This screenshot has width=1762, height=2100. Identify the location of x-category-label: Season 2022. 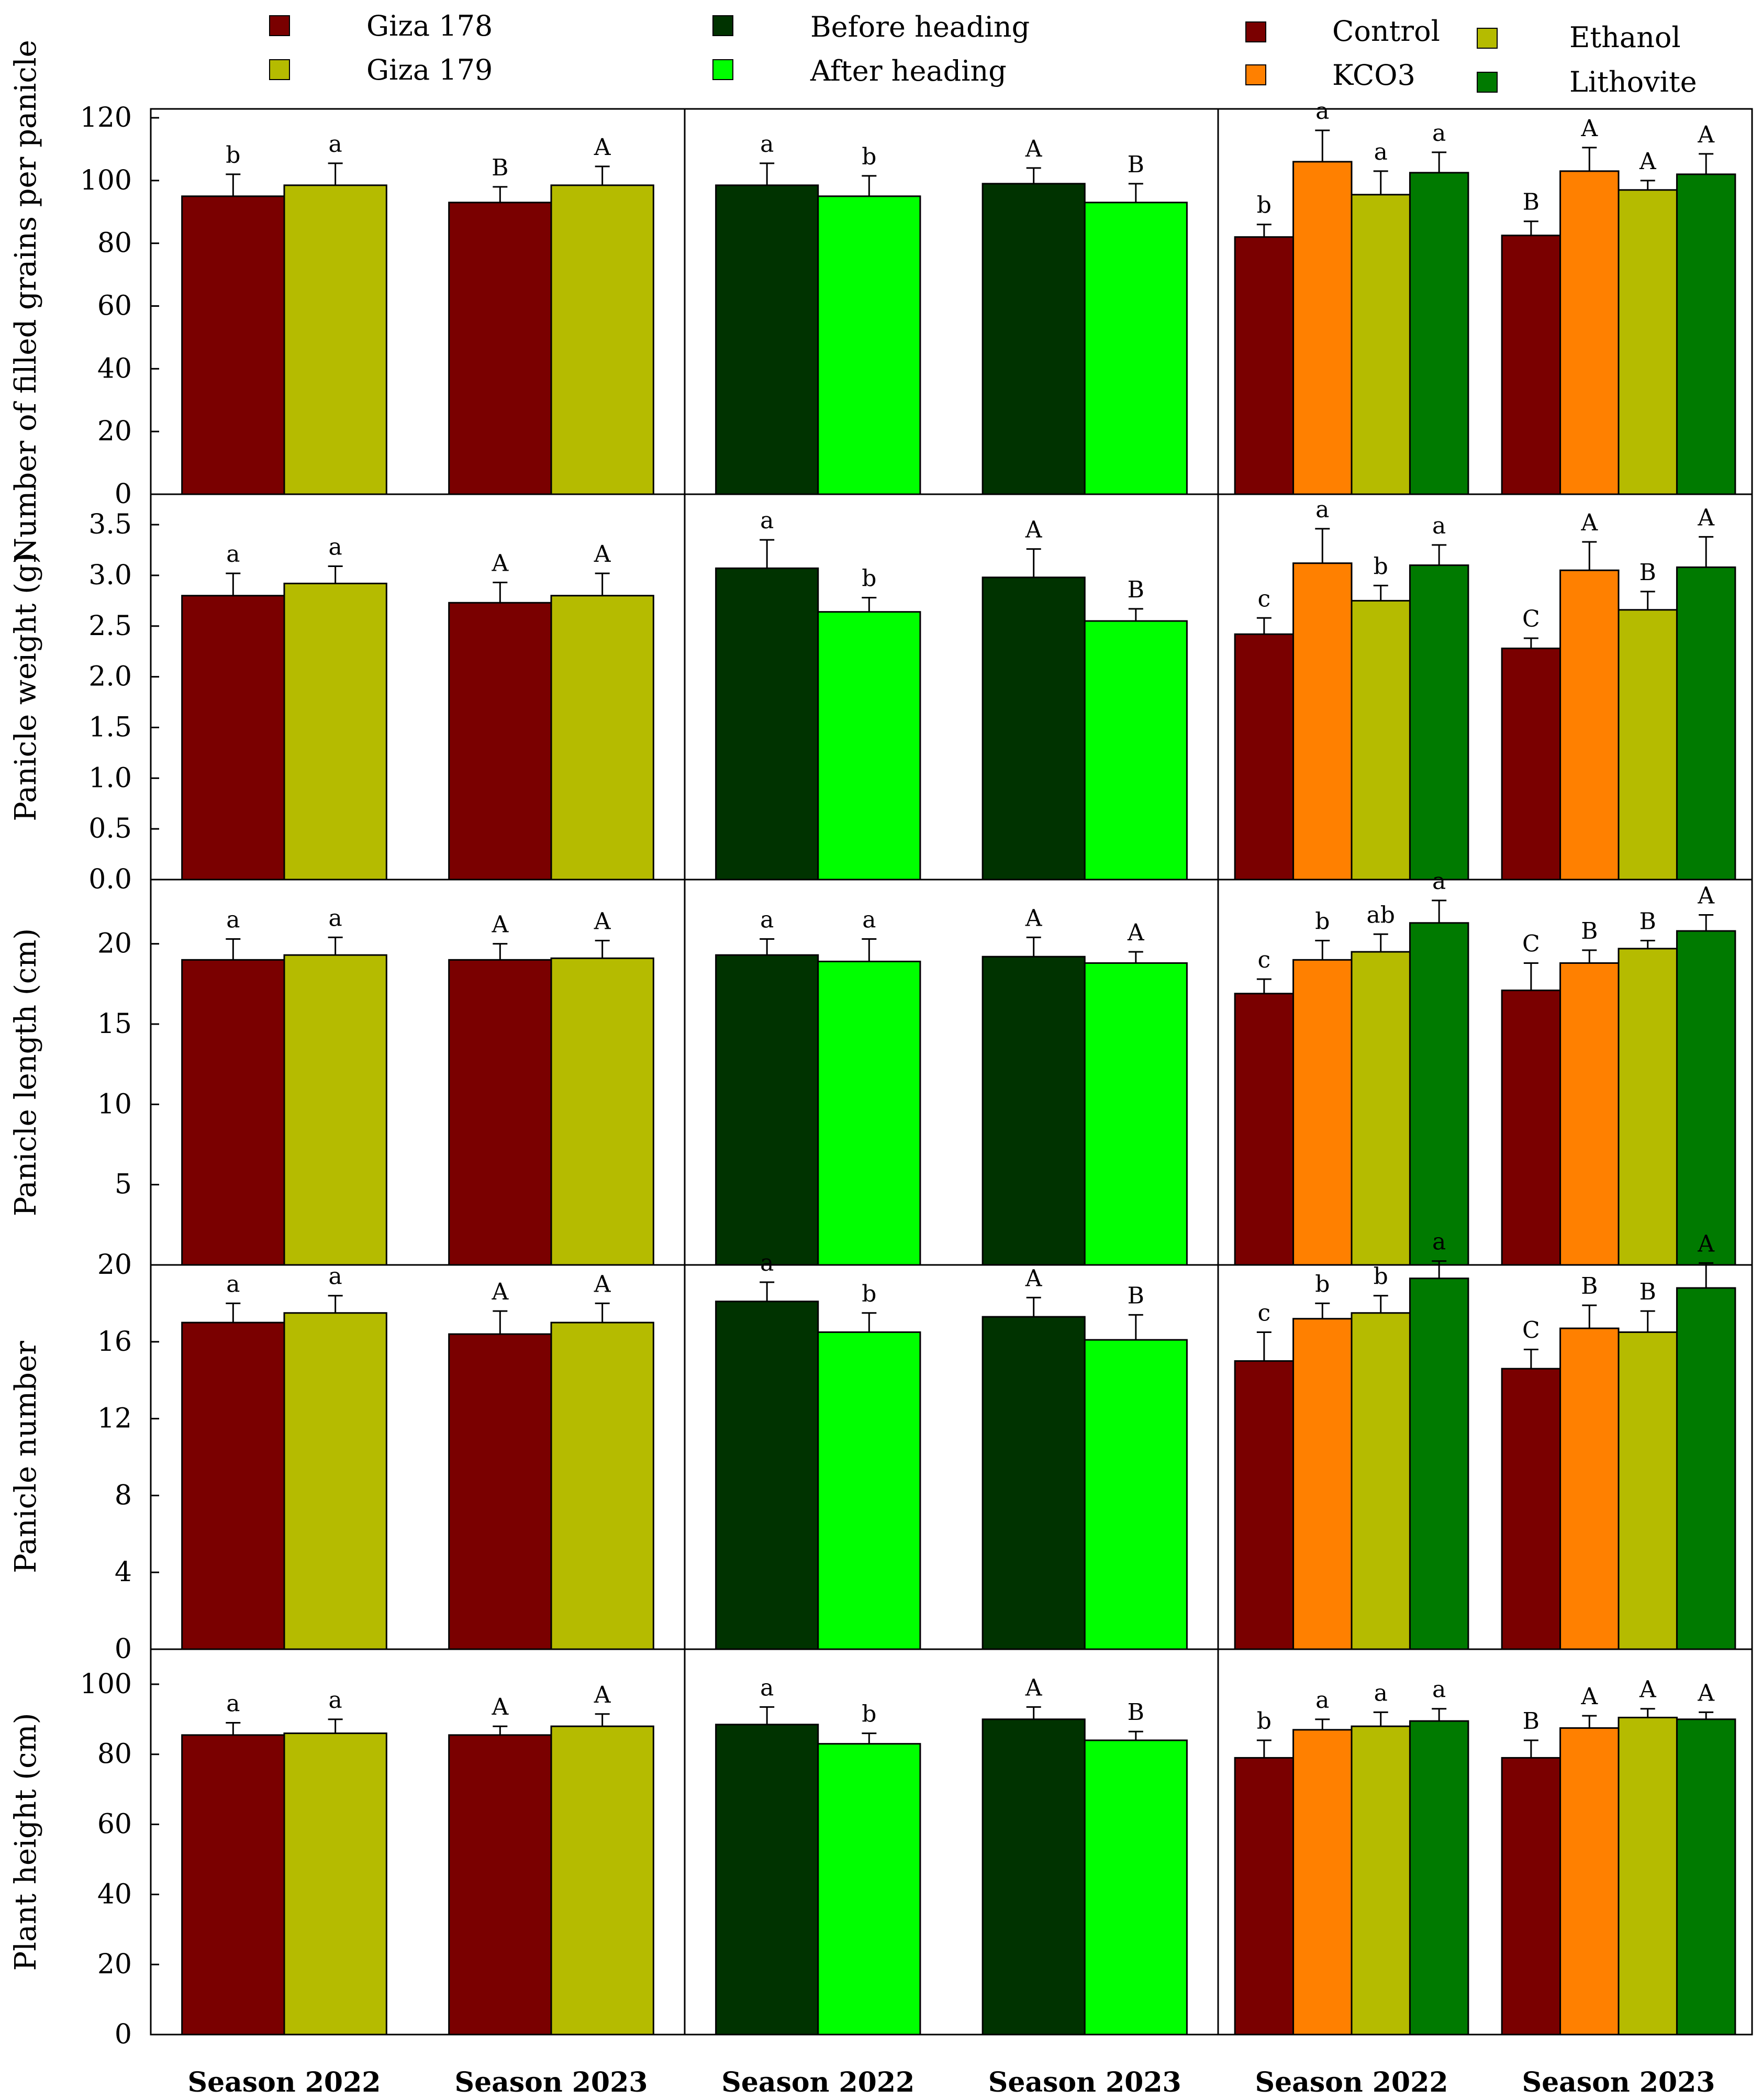
(285, 2082).